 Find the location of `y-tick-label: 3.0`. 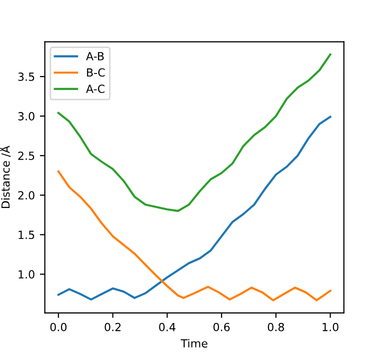

y-tick-label: 3.0 is located at coordinates (26, 116).